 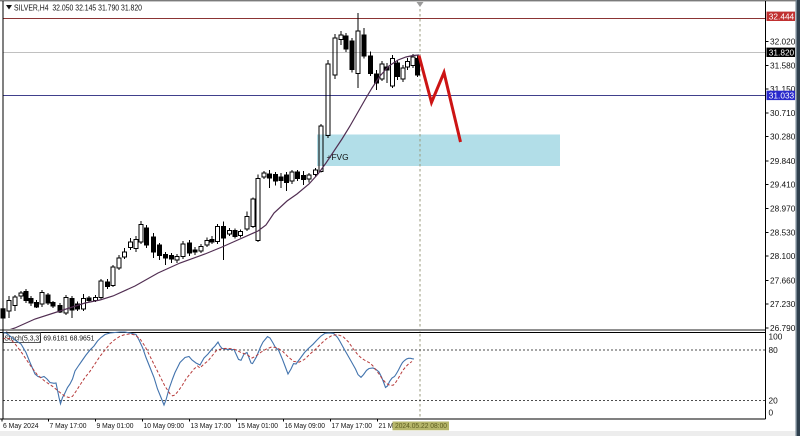 I want to click on svg-text: 13 May 17:00, so click(x=211, y=425).